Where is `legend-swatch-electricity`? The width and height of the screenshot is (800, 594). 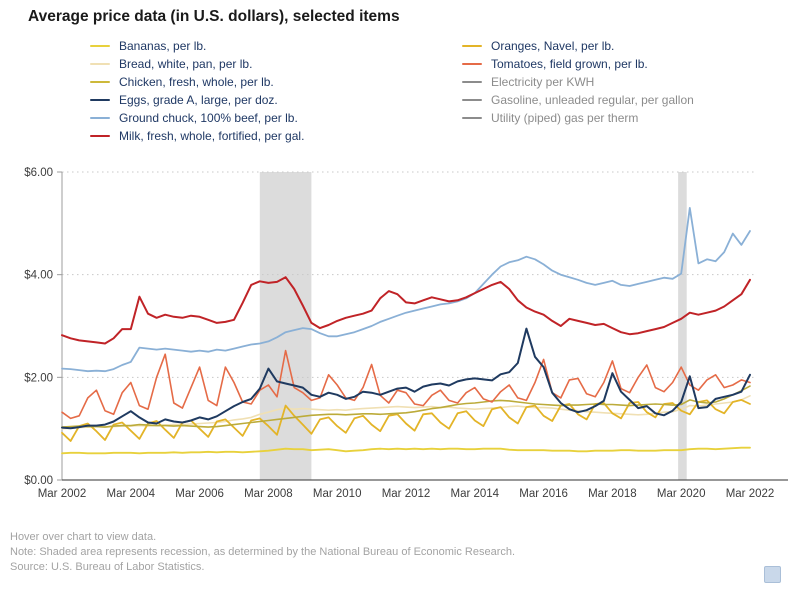 legend-swatch-electricity is located at coordinates (472, 82).